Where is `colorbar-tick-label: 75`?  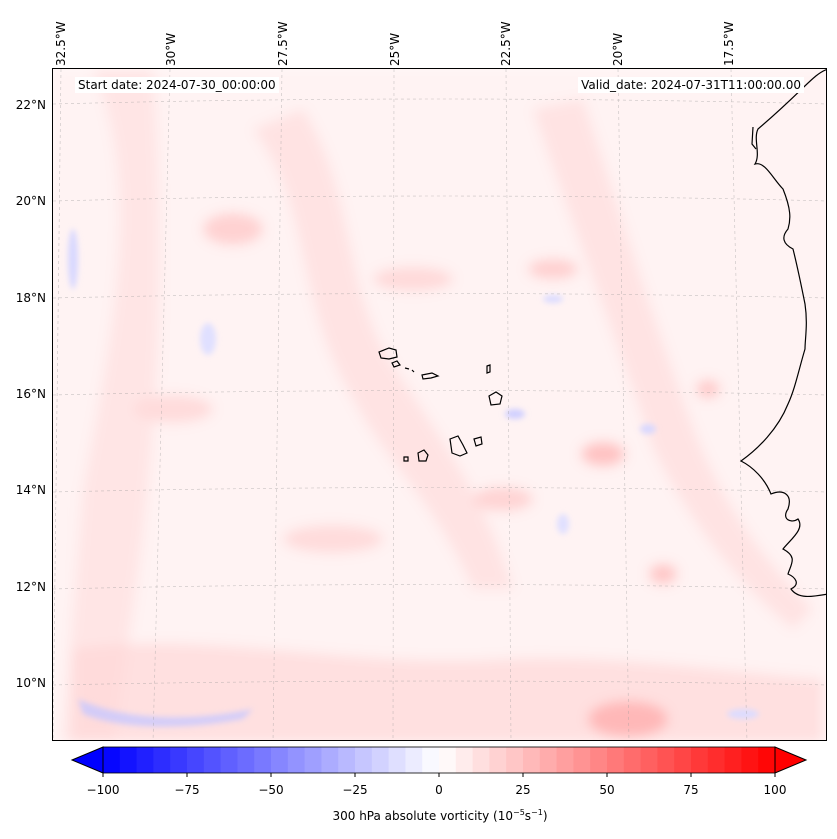 colorbar-tick-label: 75 is located at coordinates (691, 790).